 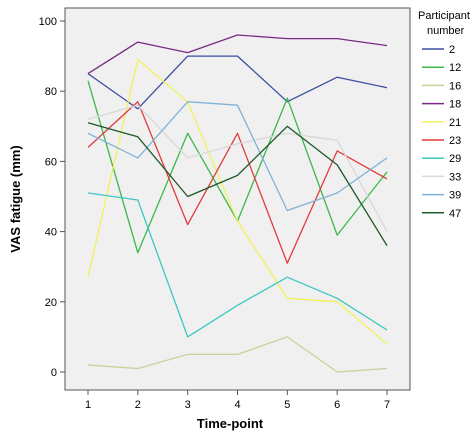 What do you see at coordinates (287, 405) in the screenshot?
I see `x-tick-label: 5` at bounding box center [287, 405].